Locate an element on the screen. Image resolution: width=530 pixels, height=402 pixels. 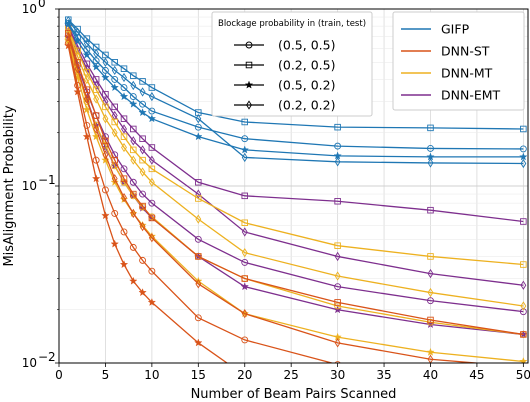
x-tick-label: 10 is located at coordinates (151, 375).